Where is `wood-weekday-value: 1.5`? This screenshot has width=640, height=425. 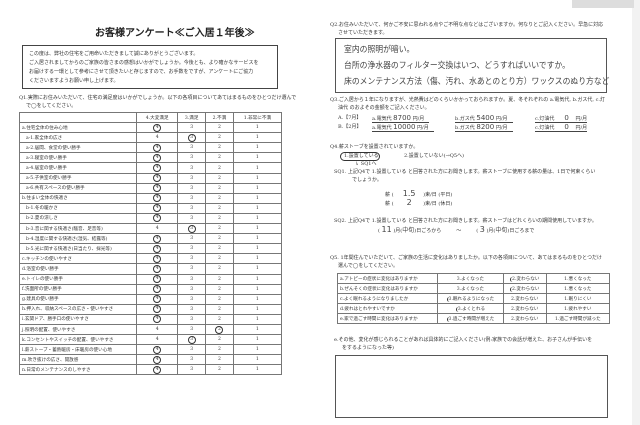
wood-weekday-value: 1.5 is located at coordinates (409, 193).